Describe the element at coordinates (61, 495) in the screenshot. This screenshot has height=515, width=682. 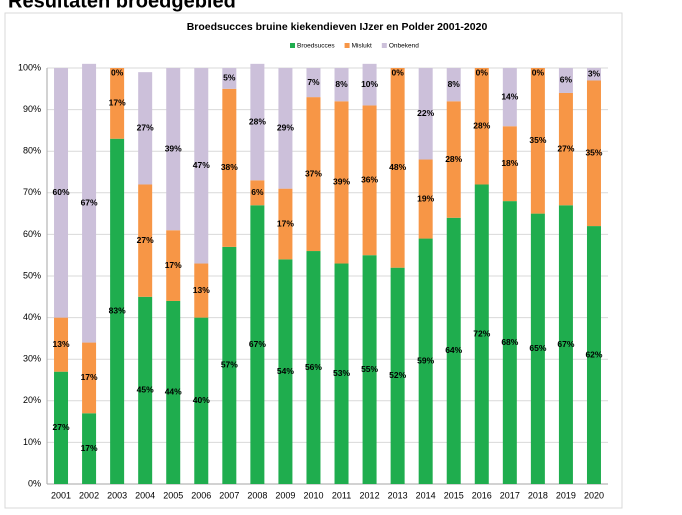
I see `x-tick-label: 2001` at that location.